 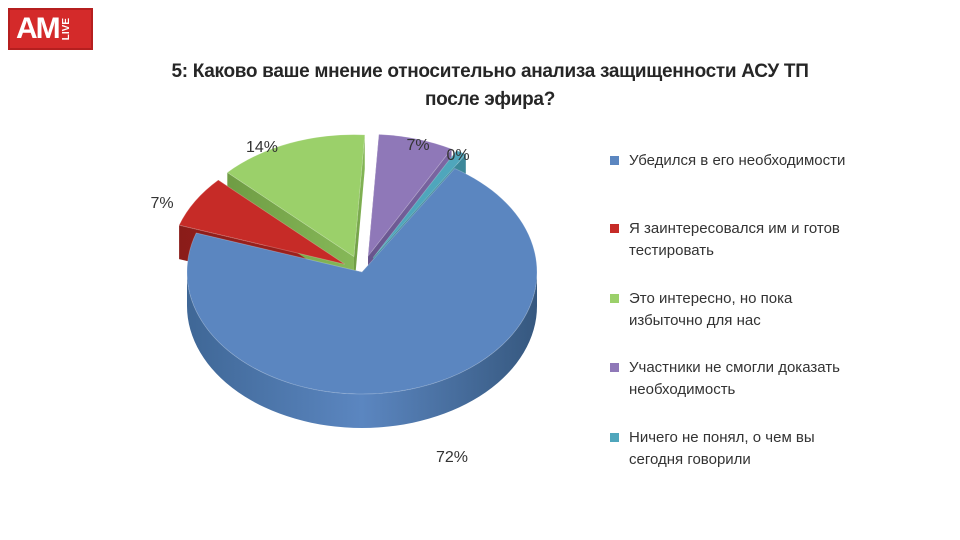 I want to click on legend-label: Я заинтересовался им и готов тестировать, so click(x=734, y=239).